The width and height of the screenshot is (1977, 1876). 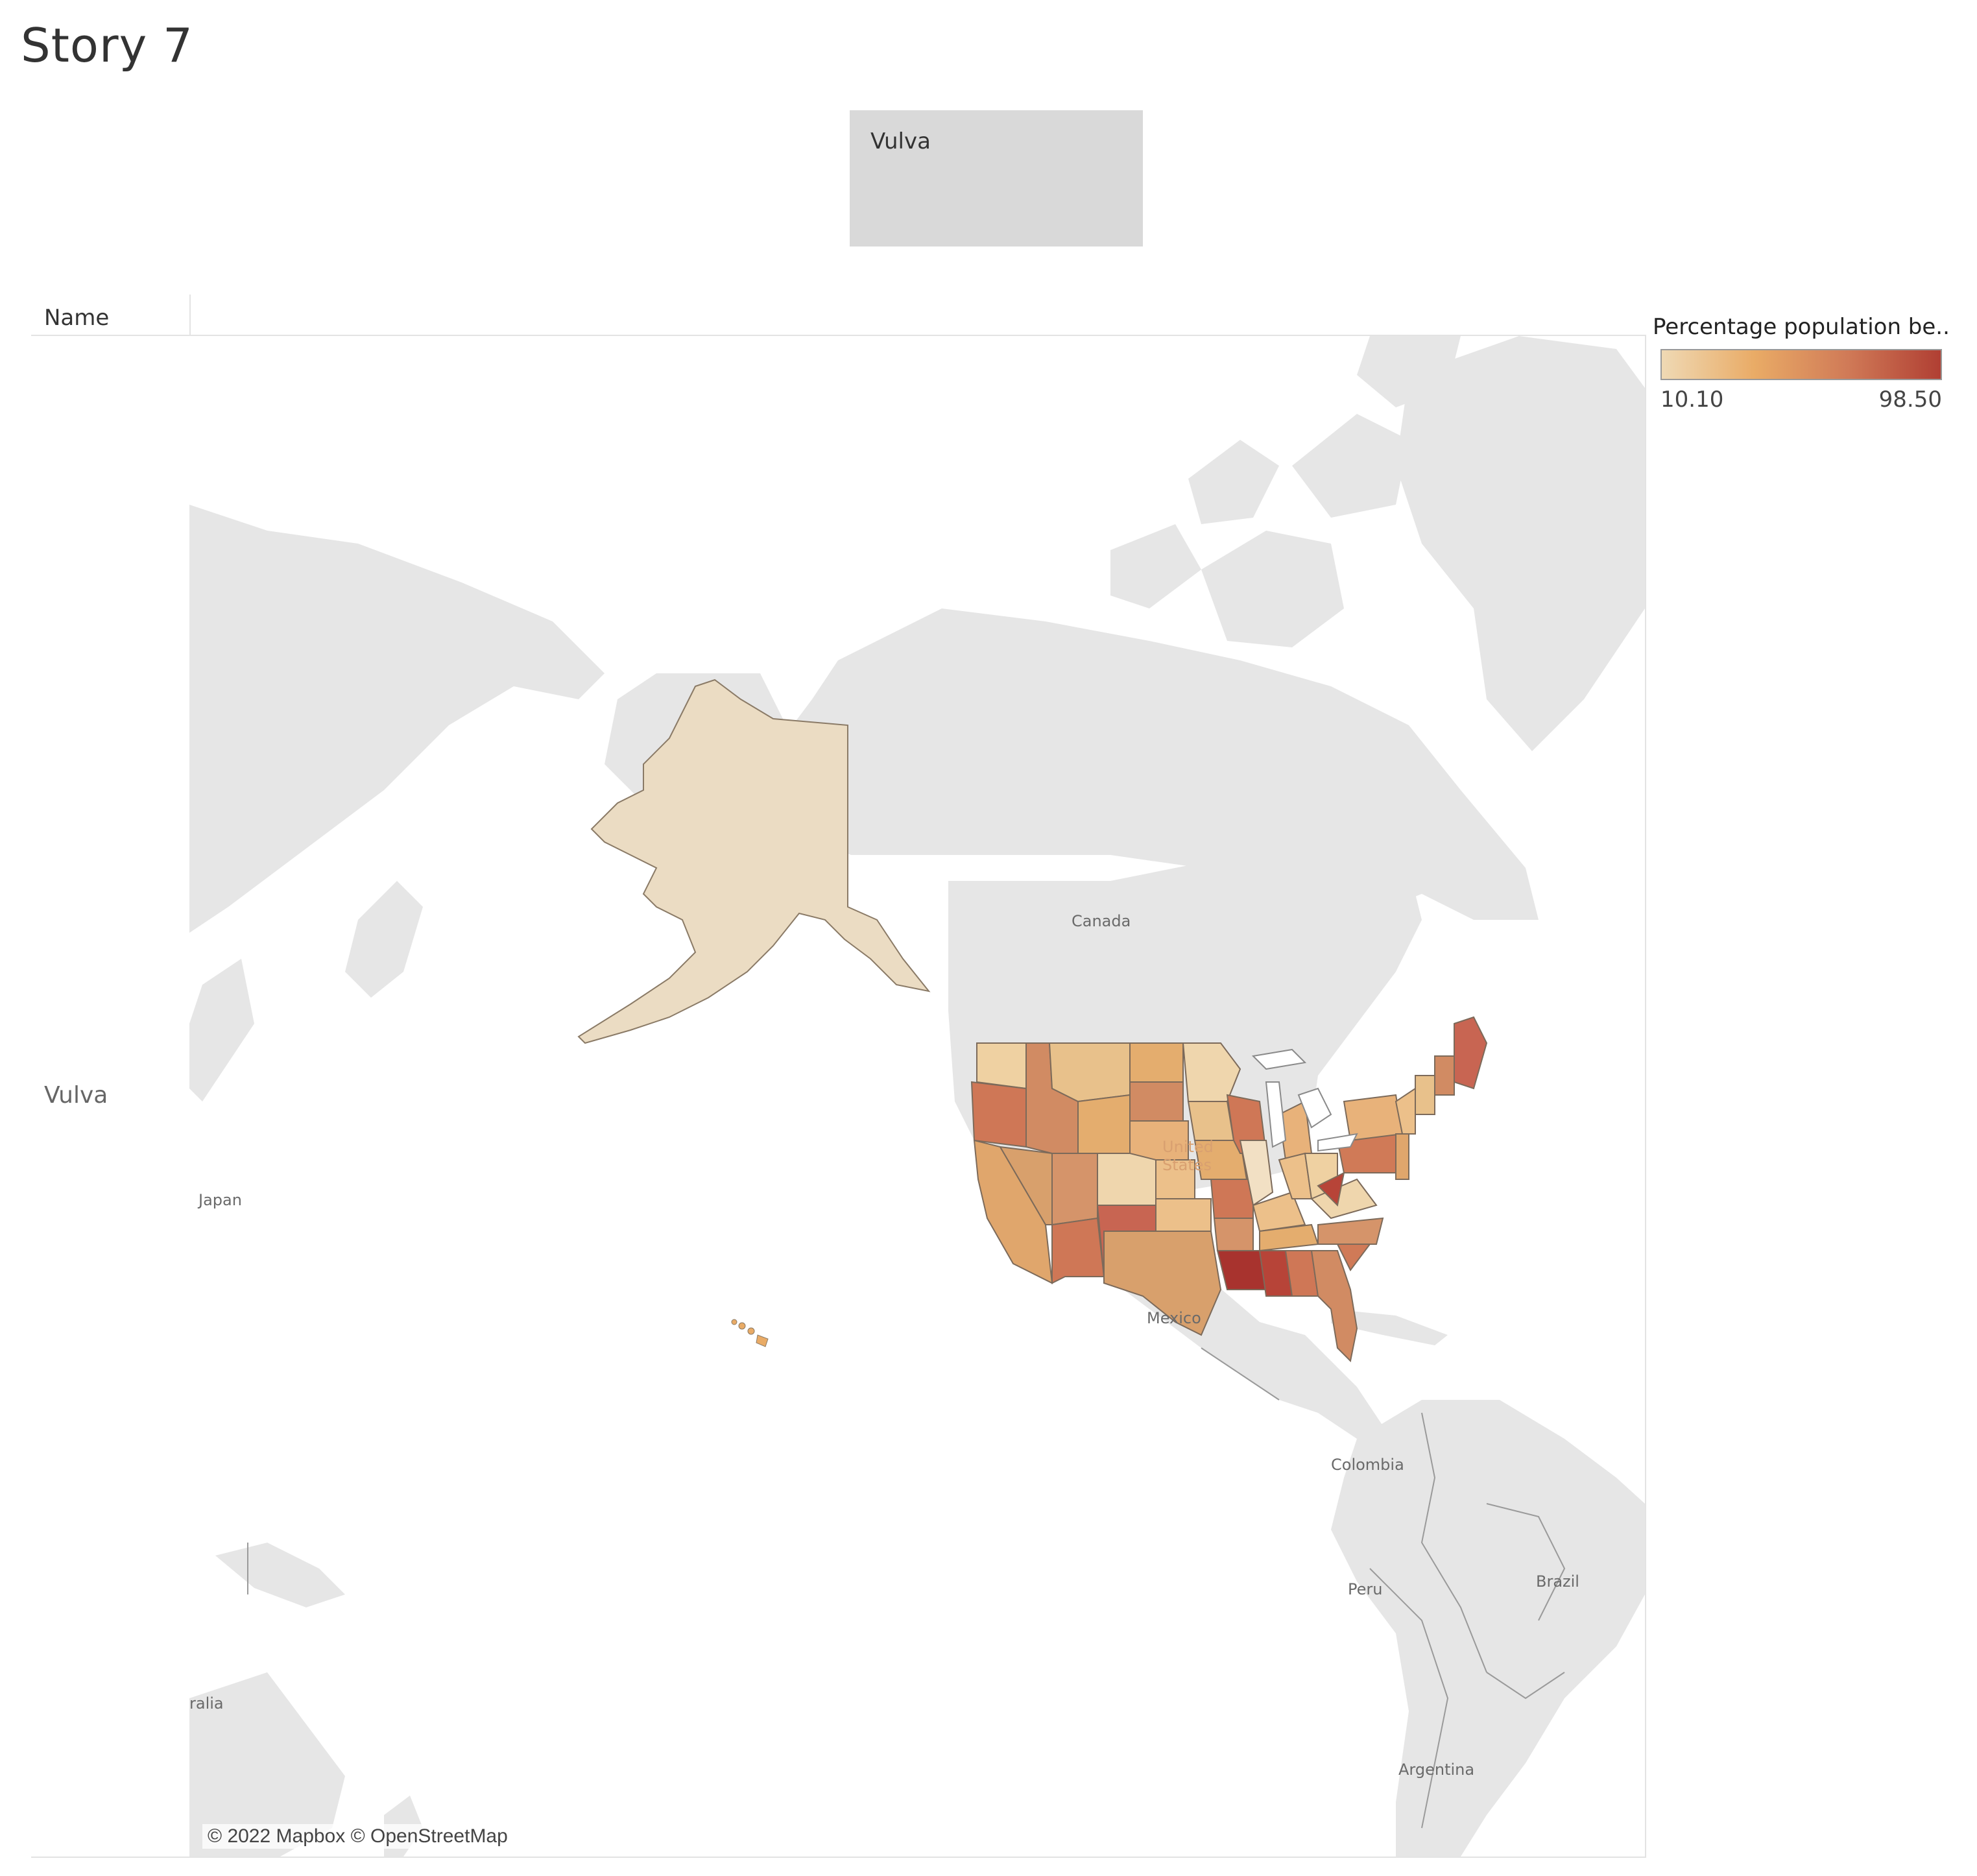 I want to click on map-label-argentina: Argentina, so click(x=1436, y=1770).